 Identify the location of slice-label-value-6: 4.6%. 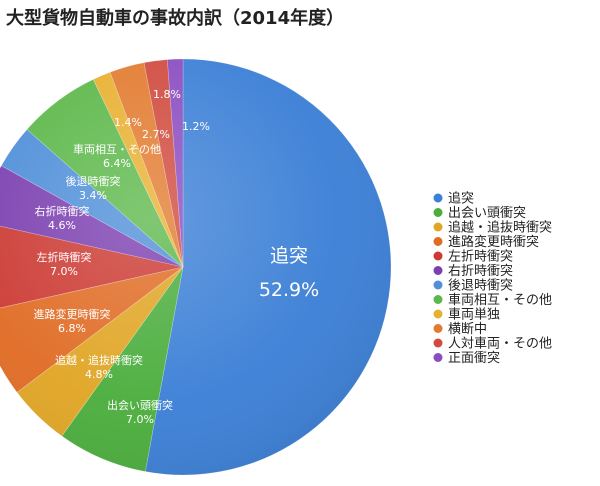
(62, 225).